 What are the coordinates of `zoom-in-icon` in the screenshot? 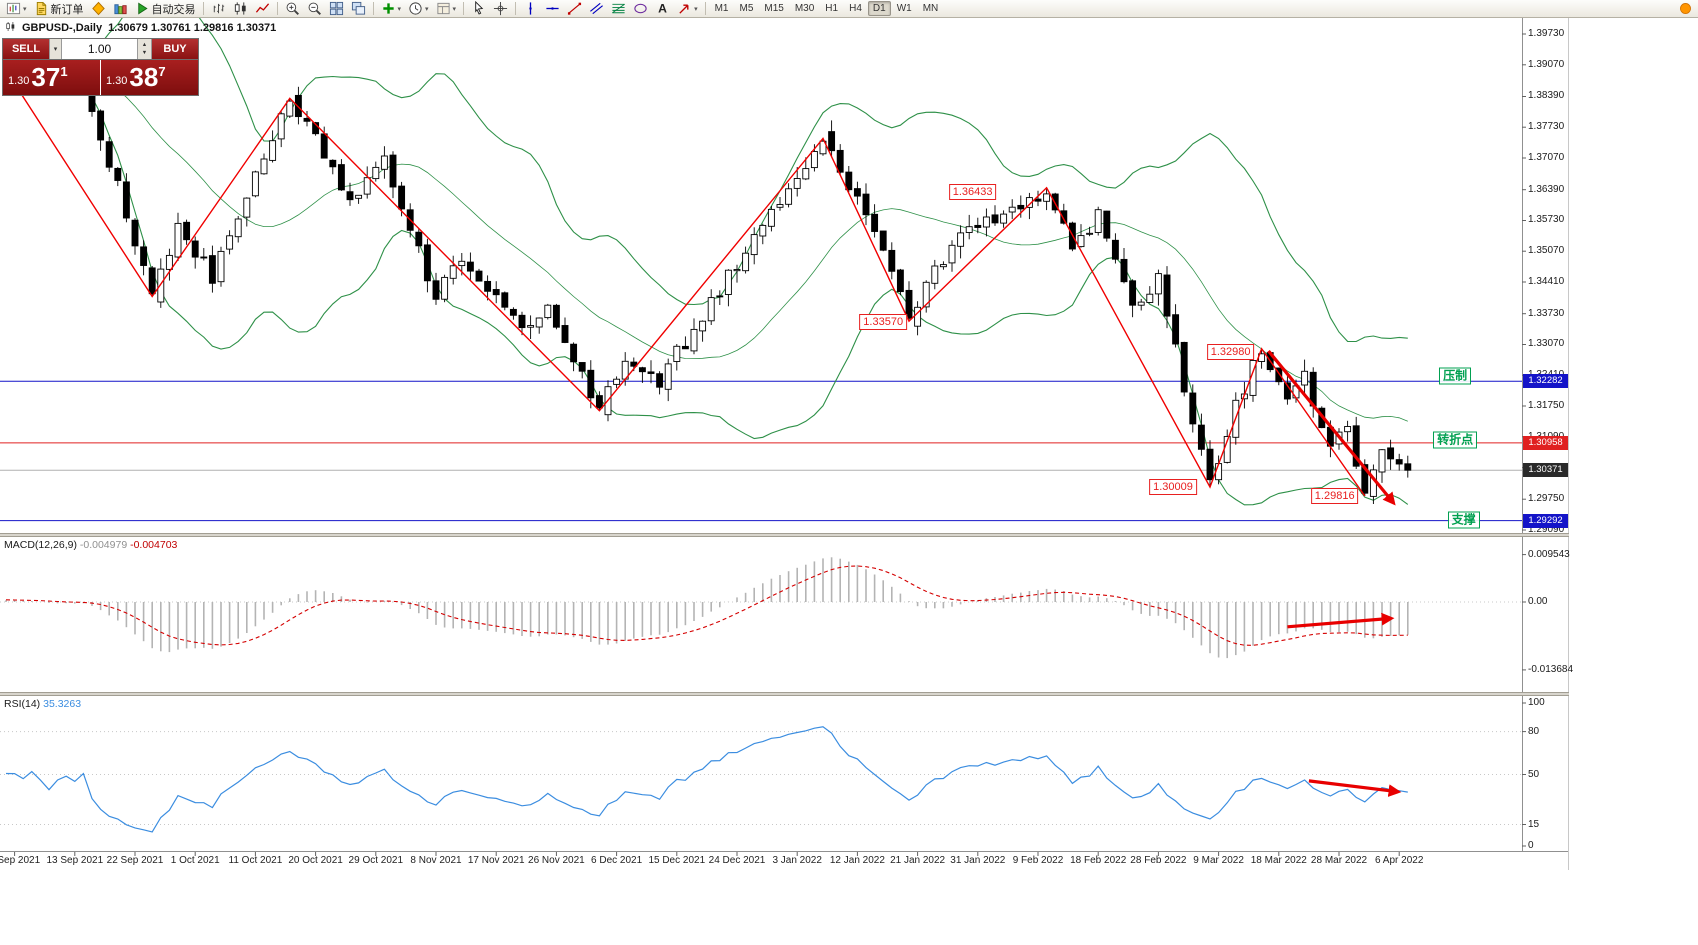 It's located at (292, 9).